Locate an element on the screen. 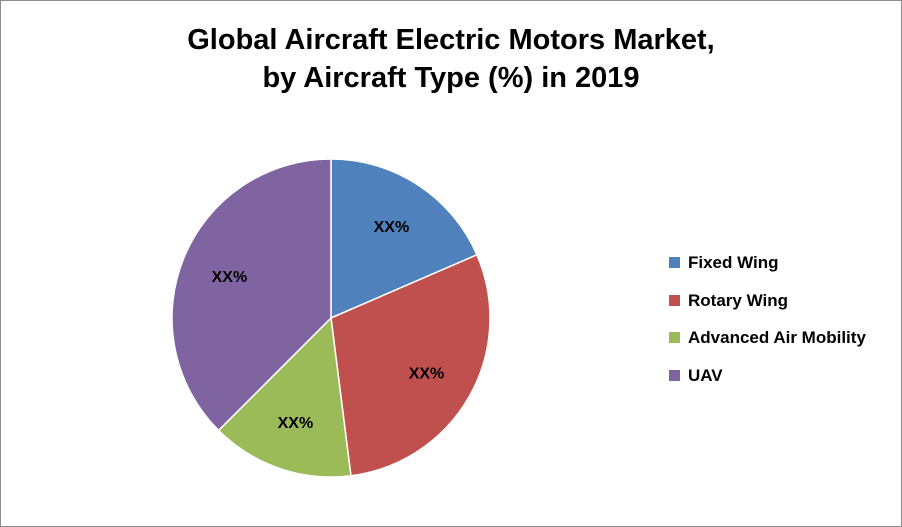 This screenshot has width=902, height=527. pie-slice-rotary-wing is located at coordinates (410, 365).